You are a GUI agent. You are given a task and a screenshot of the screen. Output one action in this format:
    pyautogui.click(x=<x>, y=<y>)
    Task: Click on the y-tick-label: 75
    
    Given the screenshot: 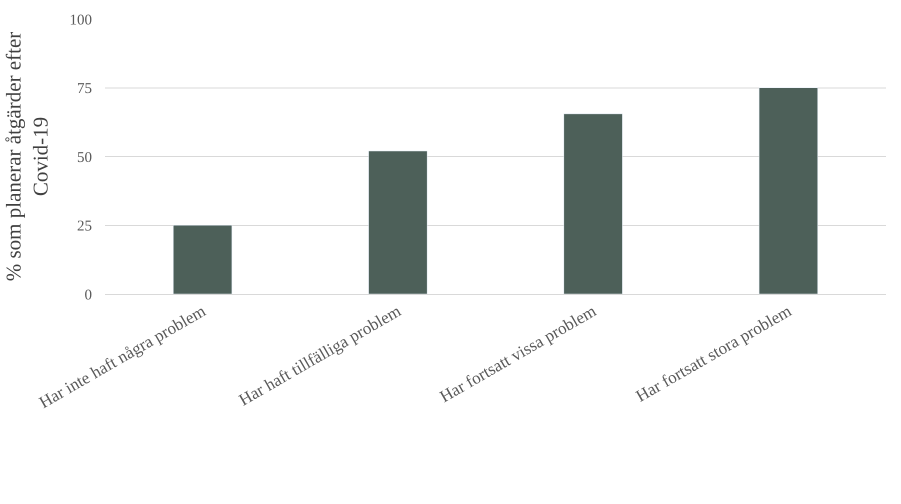 What is the action you would take?
    pyautogui.click(x=84, y=89)
    